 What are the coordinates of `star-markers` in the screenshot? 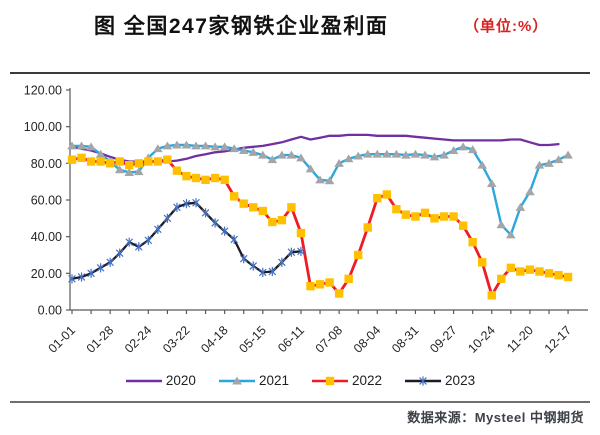 It's located at (186, 241).